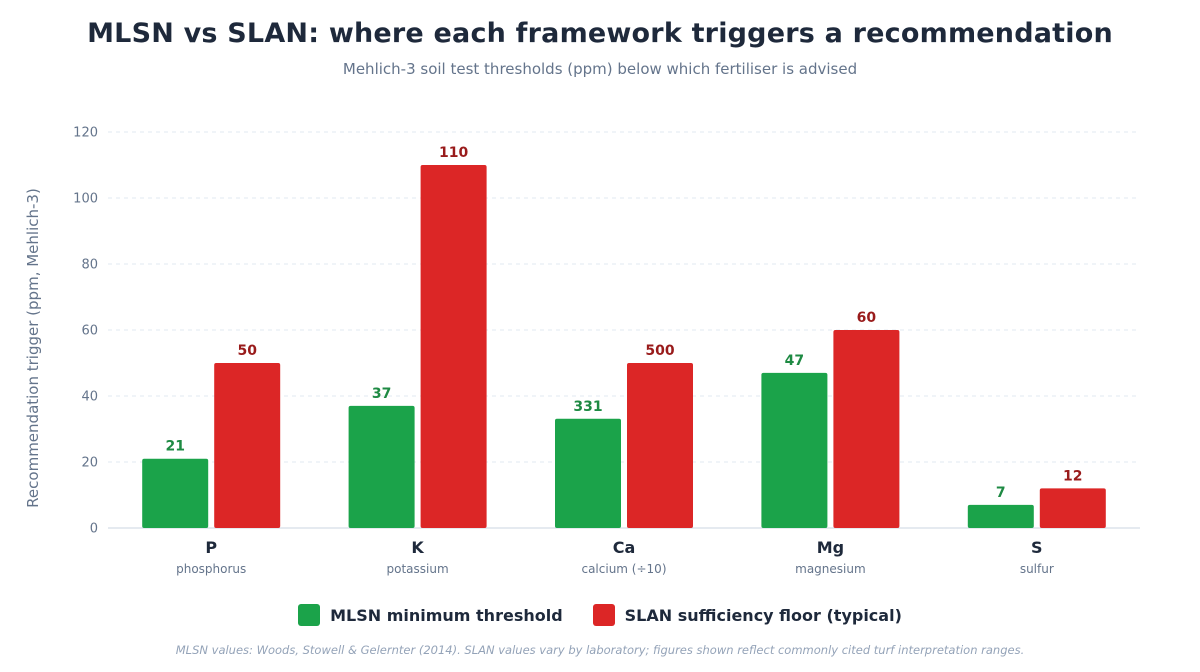 Image resolution: width=1200 pixels, height=672 pixels. What do you see at coordinates (89, 397) in the screenshot?
I see `y-tick-label: 40` at bounding box center [89, 397].